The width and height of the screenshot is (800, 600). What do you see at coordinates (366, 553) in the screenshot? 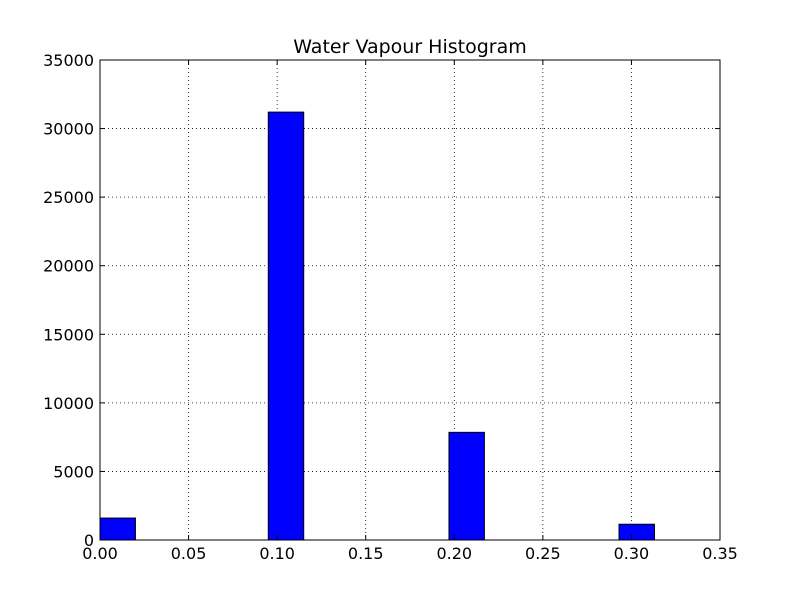
I see `x-tick-label: 0.15` at bounding box center [366, 553].